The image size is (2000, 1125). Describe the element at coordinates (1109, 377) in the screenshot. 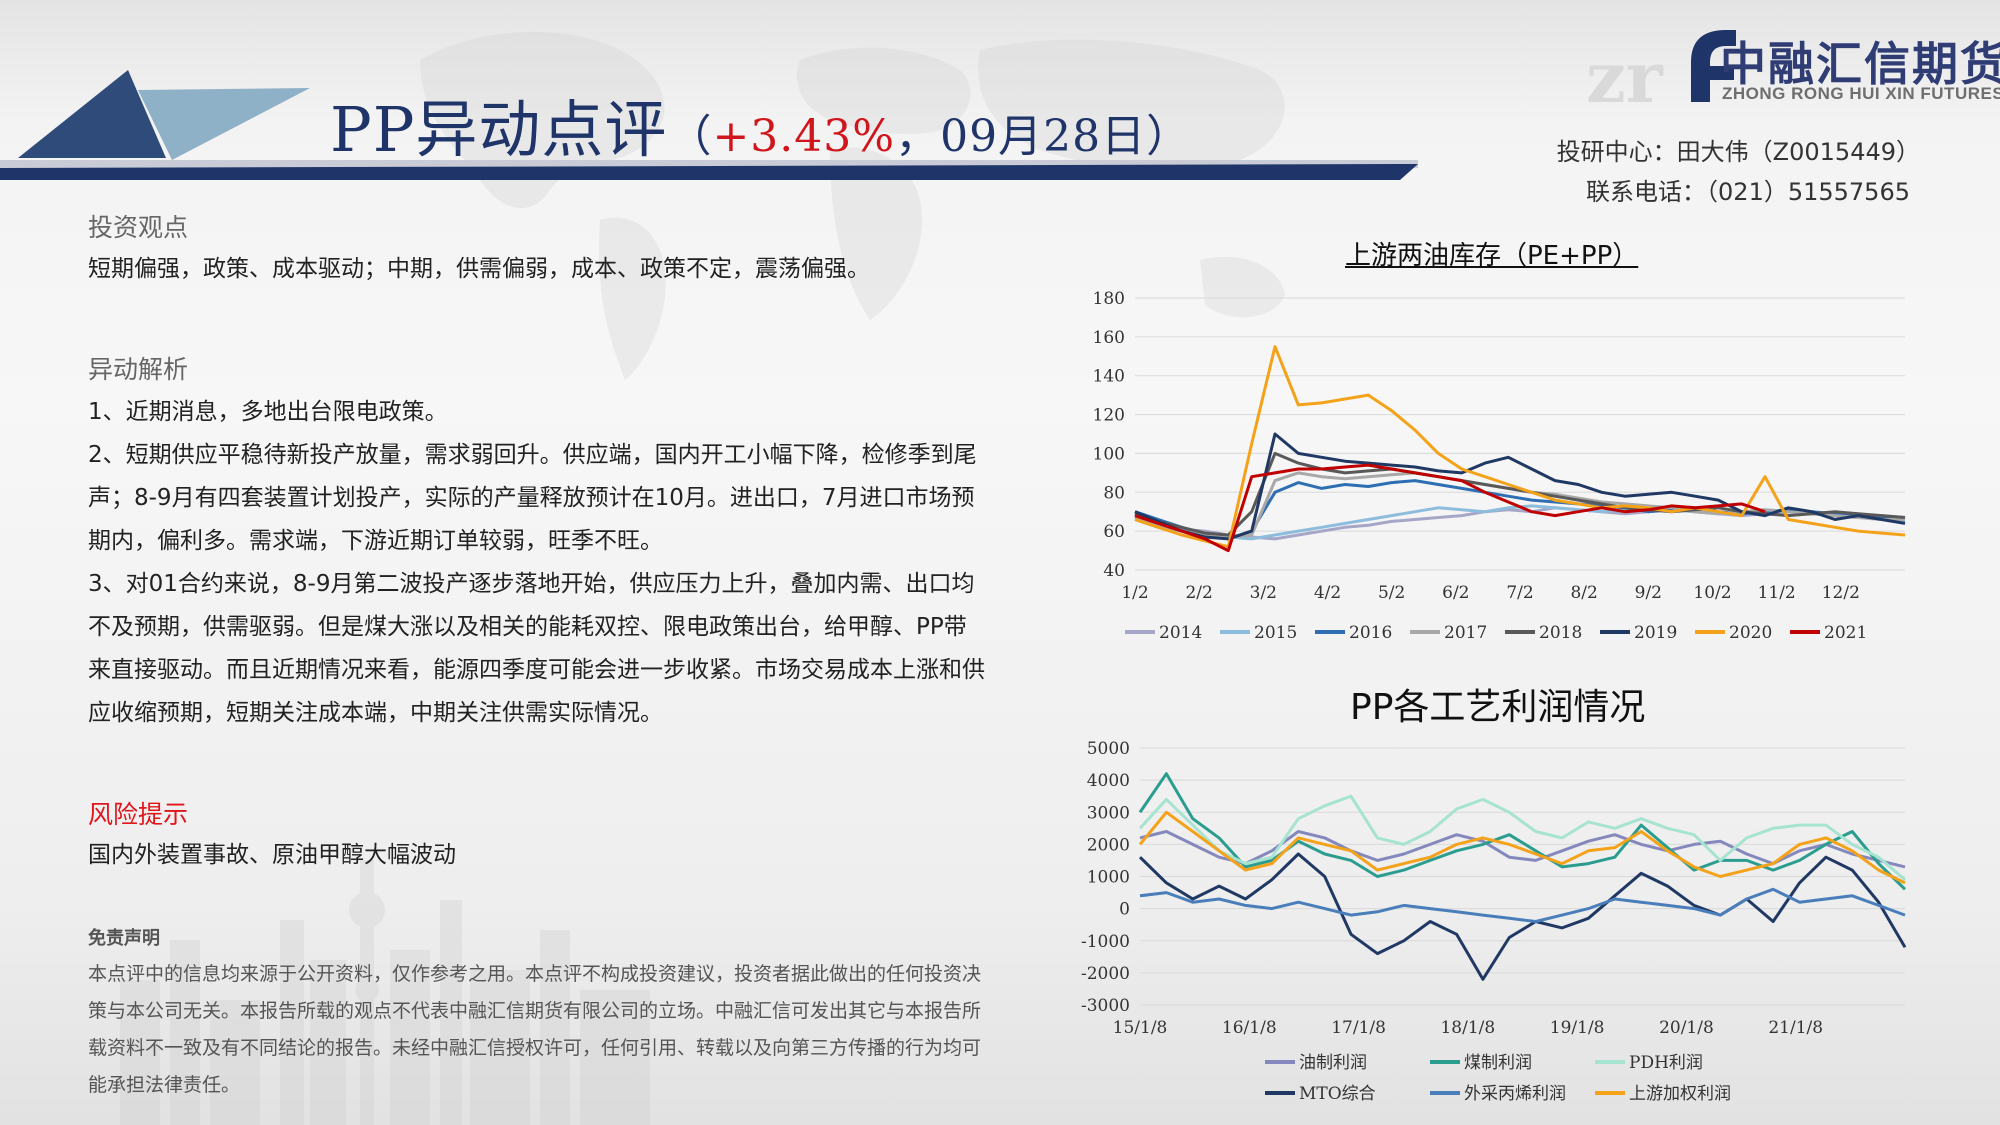

I see `y-tick-label: 140` at that location.